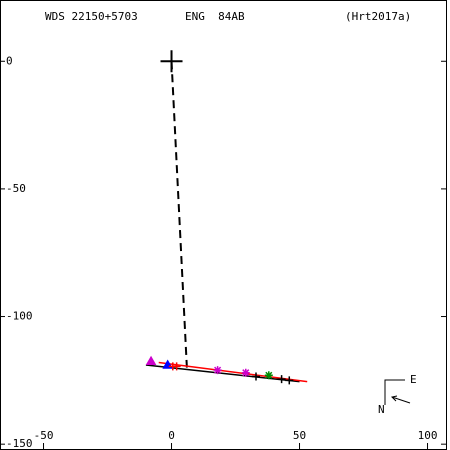 The width and height of the screenshot is (450, 450). I want to click on discoverer: ENG 84AB, so click(215, 16).